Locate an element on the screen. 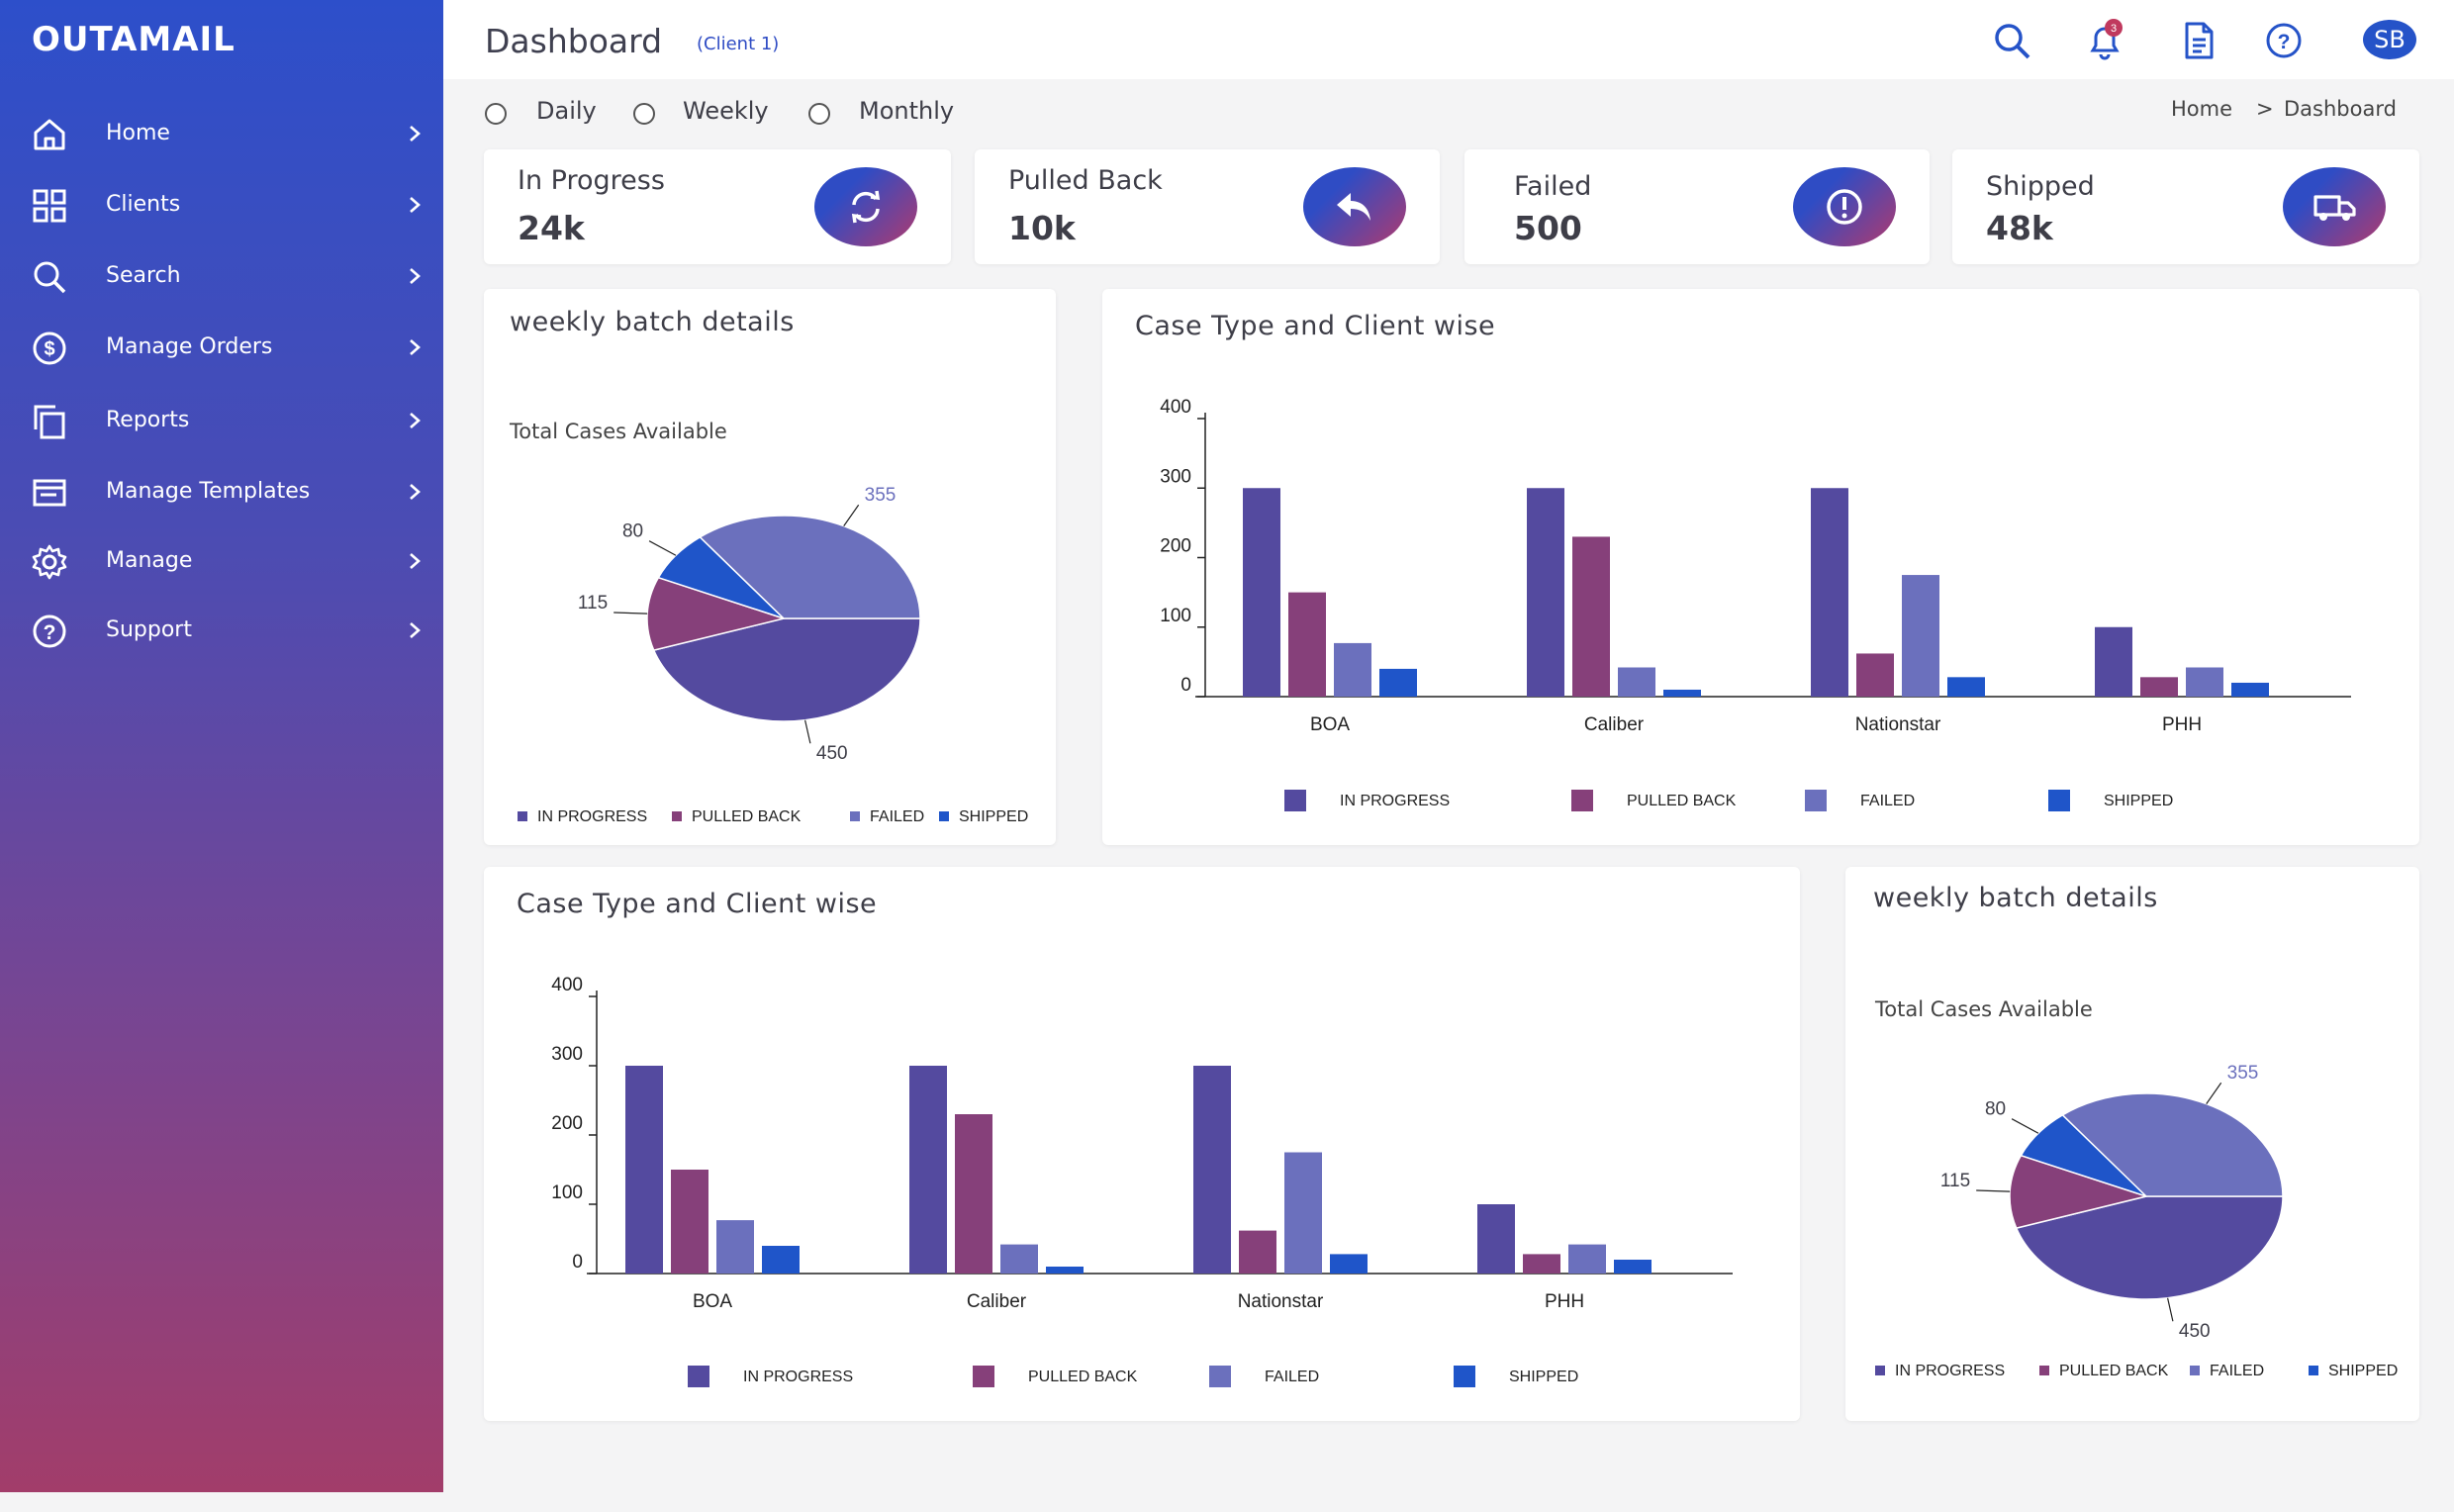 Image resolution: width=2454 pixels, height=1512 pixels. help-icon: ? is located at coordinates (2284, 40).